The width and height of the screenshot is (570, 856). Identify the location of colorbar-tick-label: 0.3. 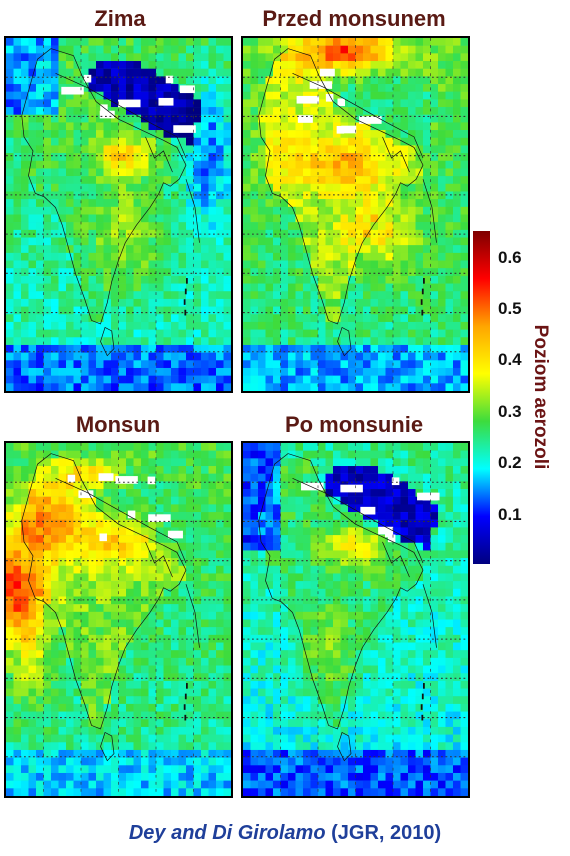
(510, 411).